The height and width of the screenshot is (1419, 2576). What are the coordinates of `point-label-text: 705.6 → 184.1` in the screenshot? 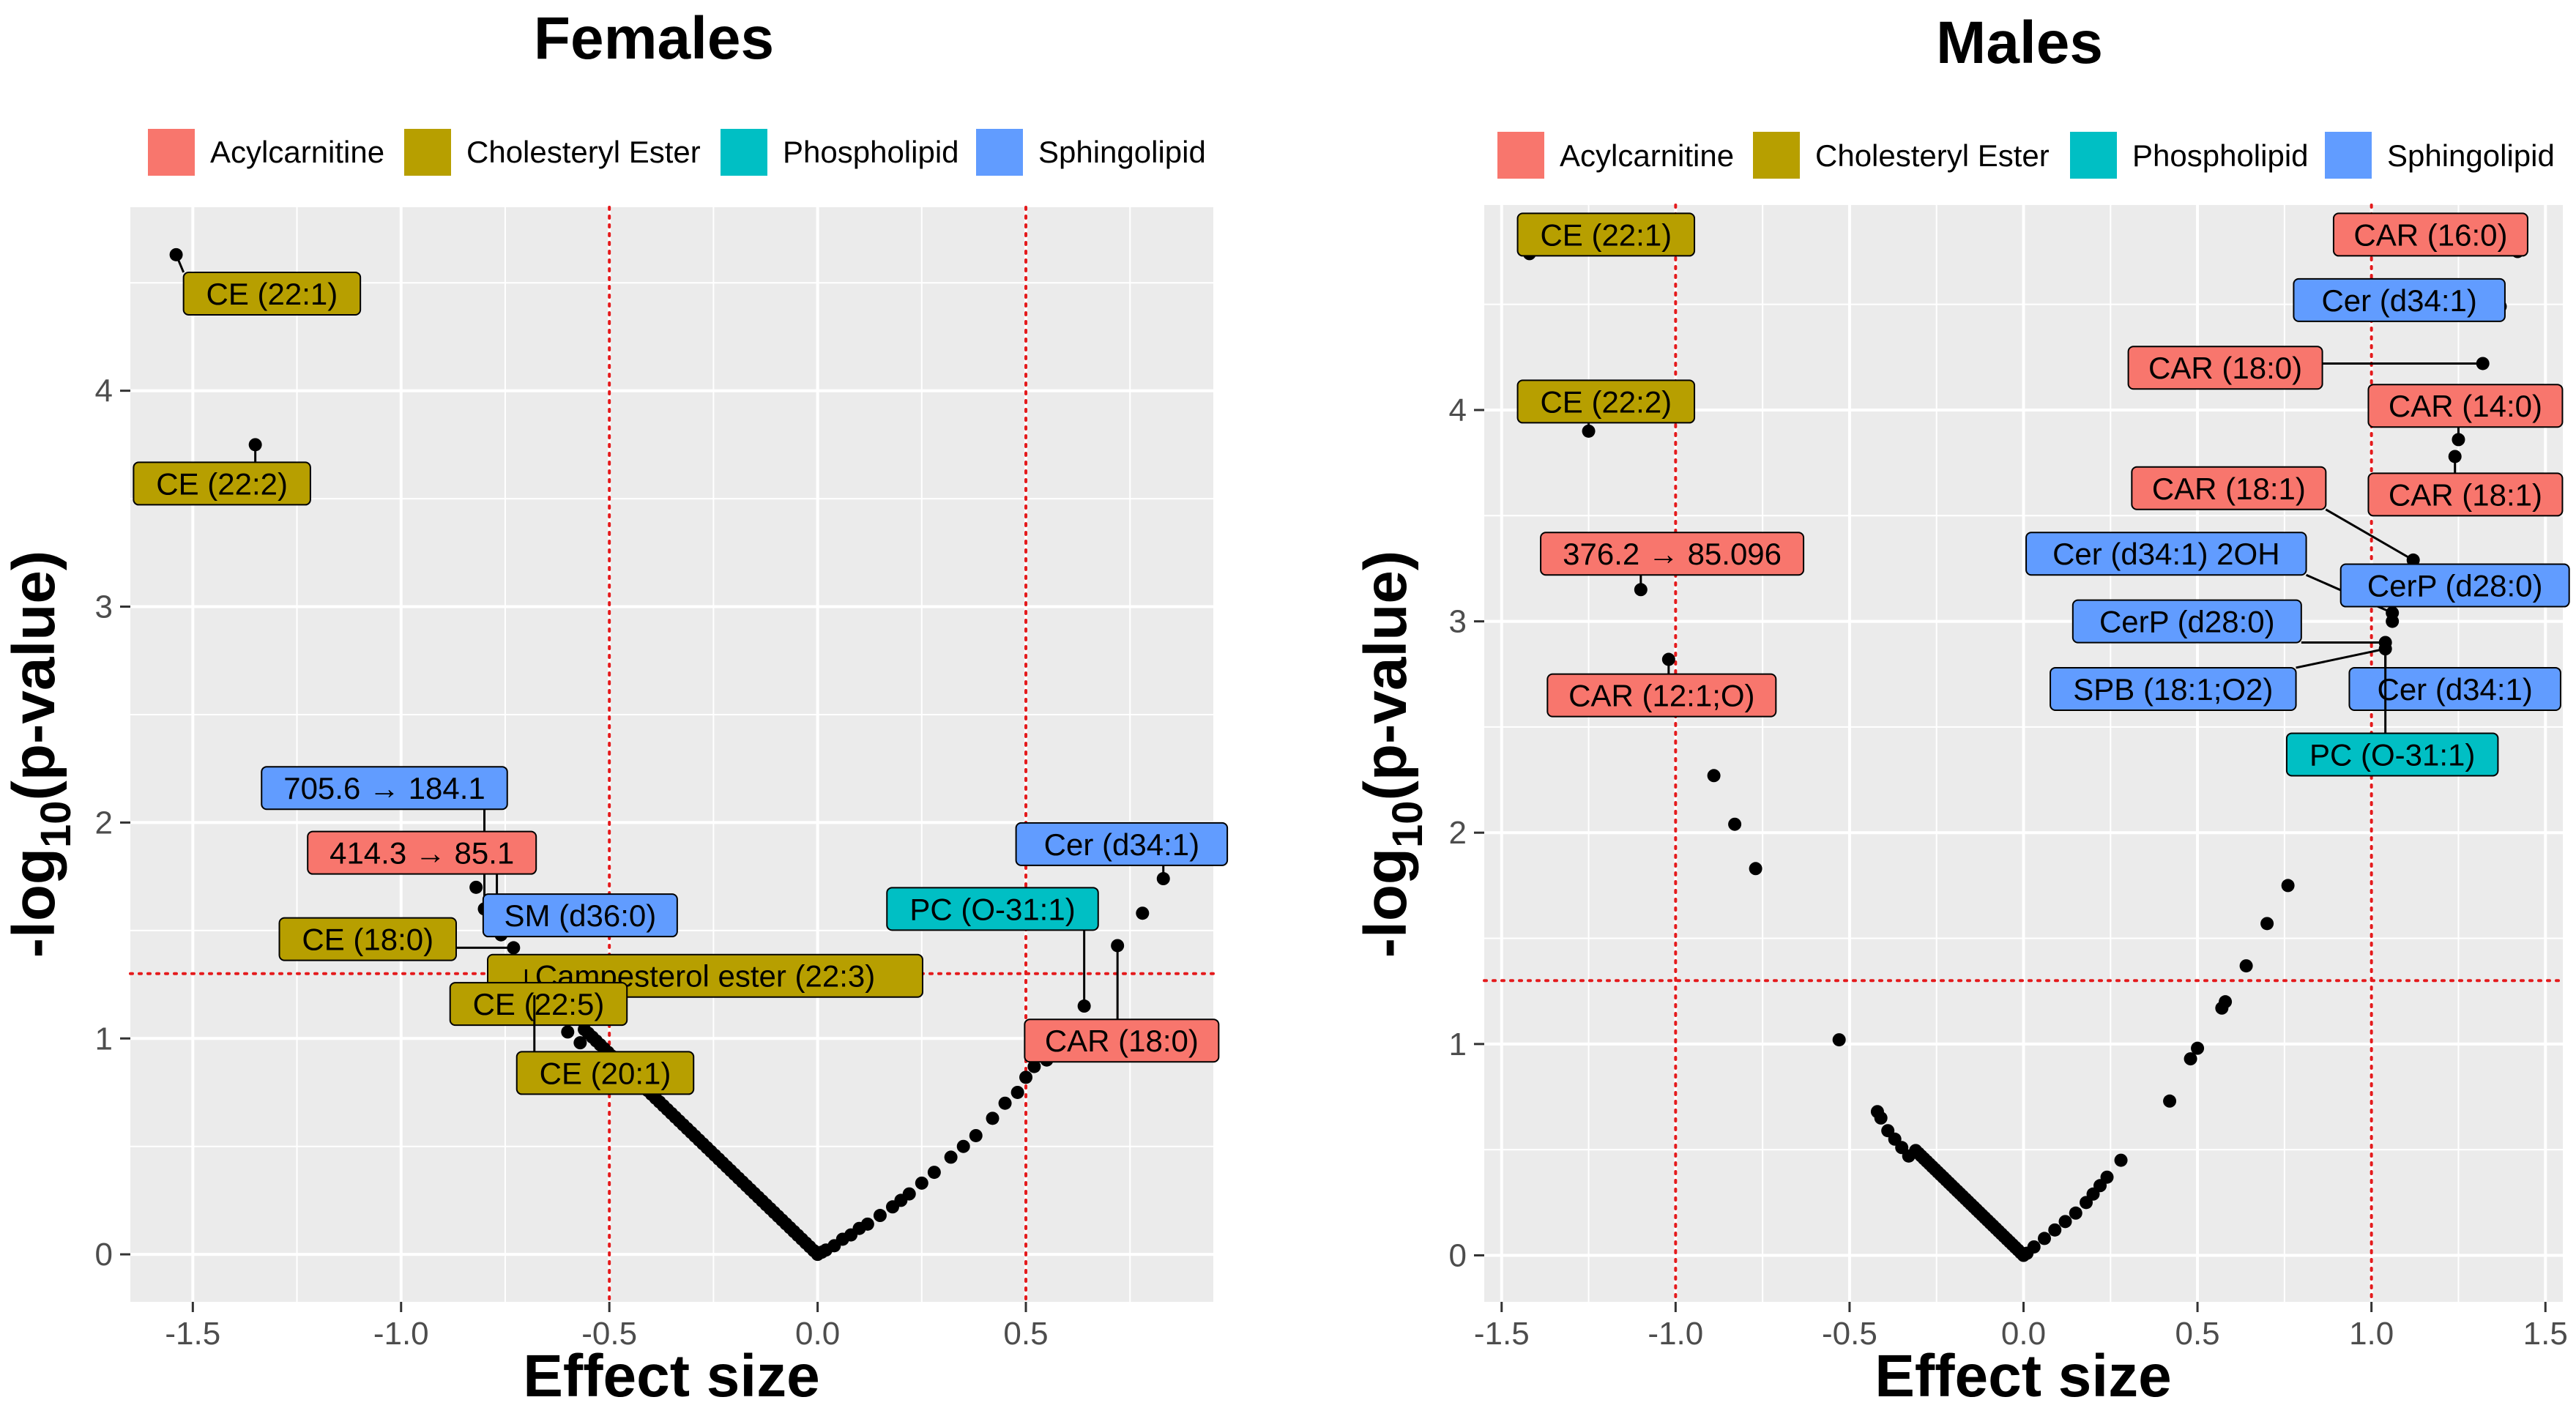 It's located at (384, 788).